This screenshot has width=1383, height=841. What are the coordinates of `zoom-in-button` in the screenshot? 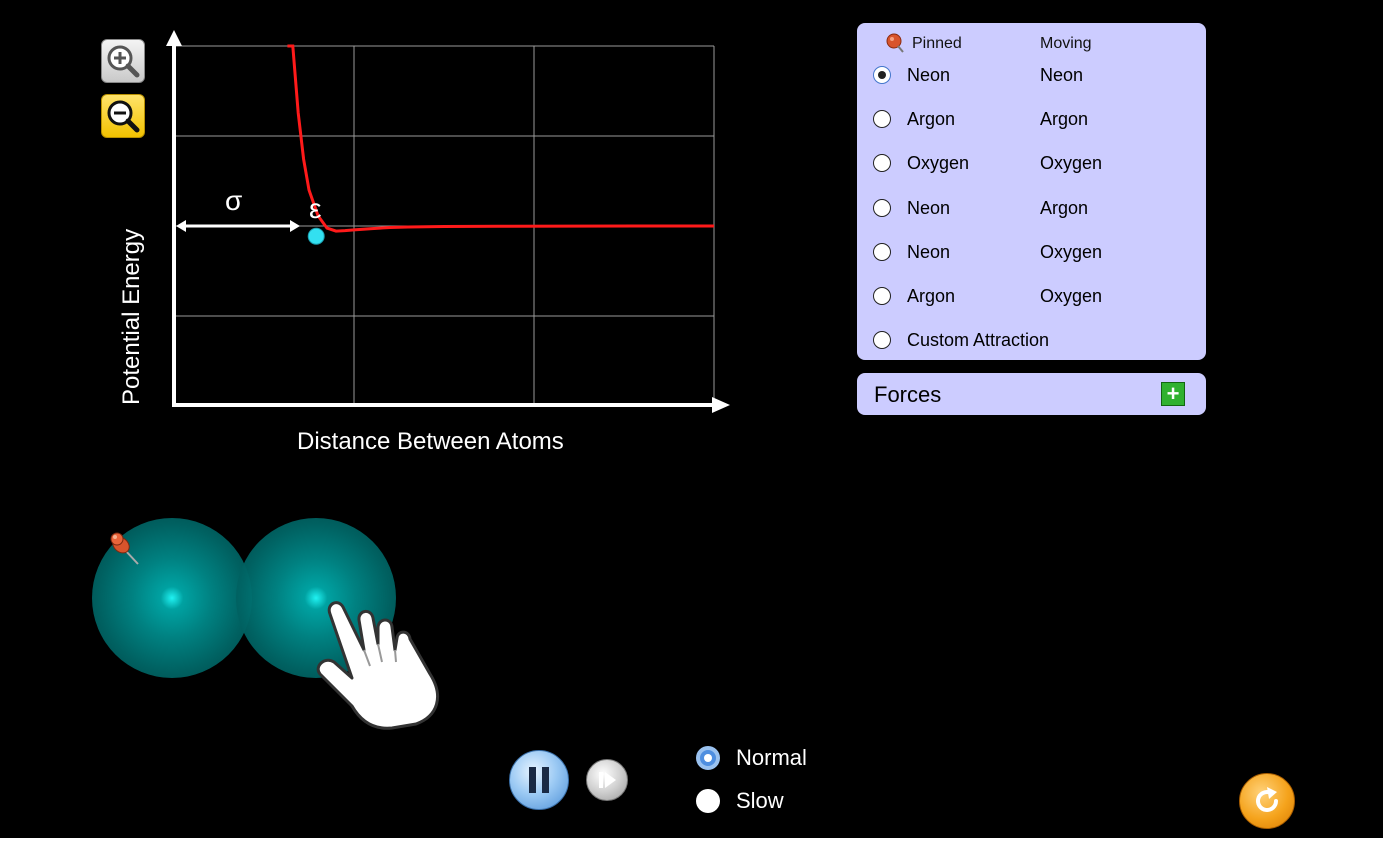 It's located at (123, 61).